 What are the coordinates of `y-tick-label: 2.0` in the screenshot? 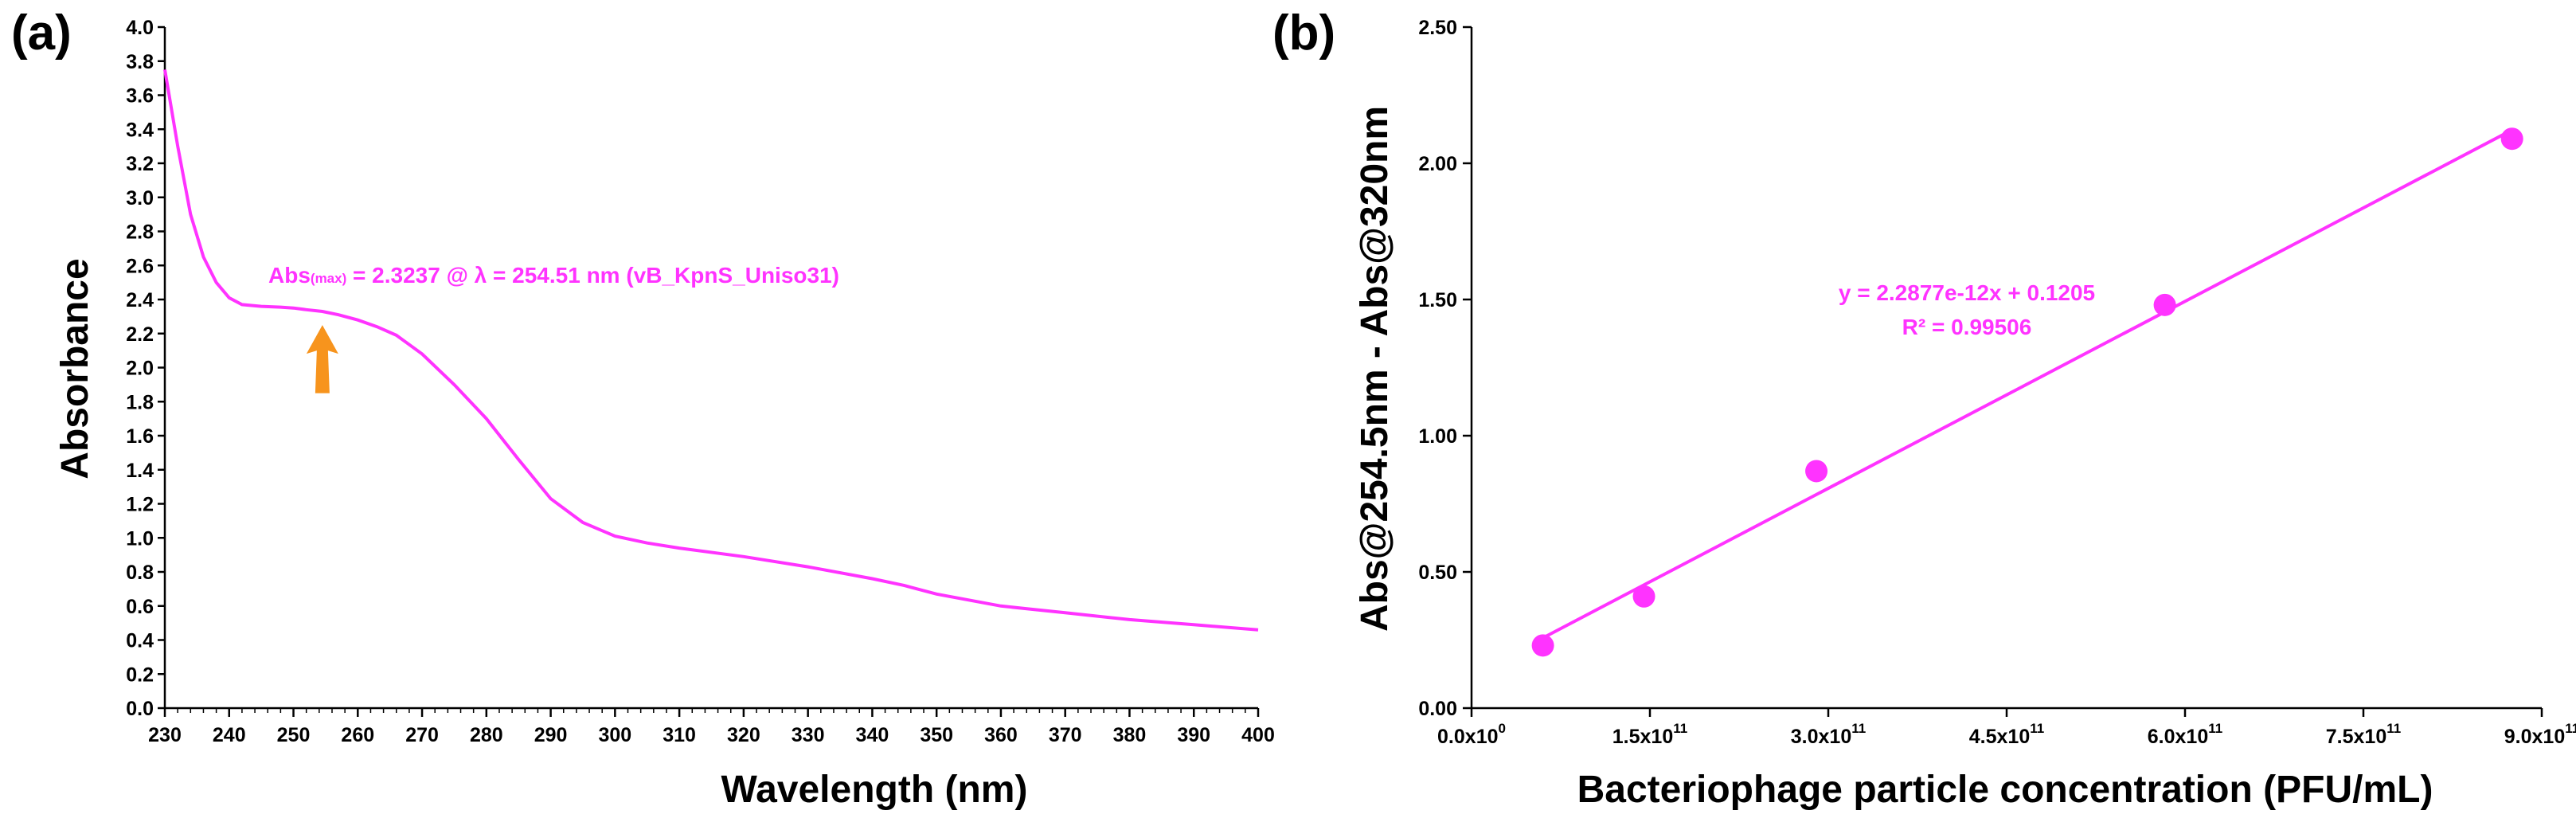 It's located at (140, 369).